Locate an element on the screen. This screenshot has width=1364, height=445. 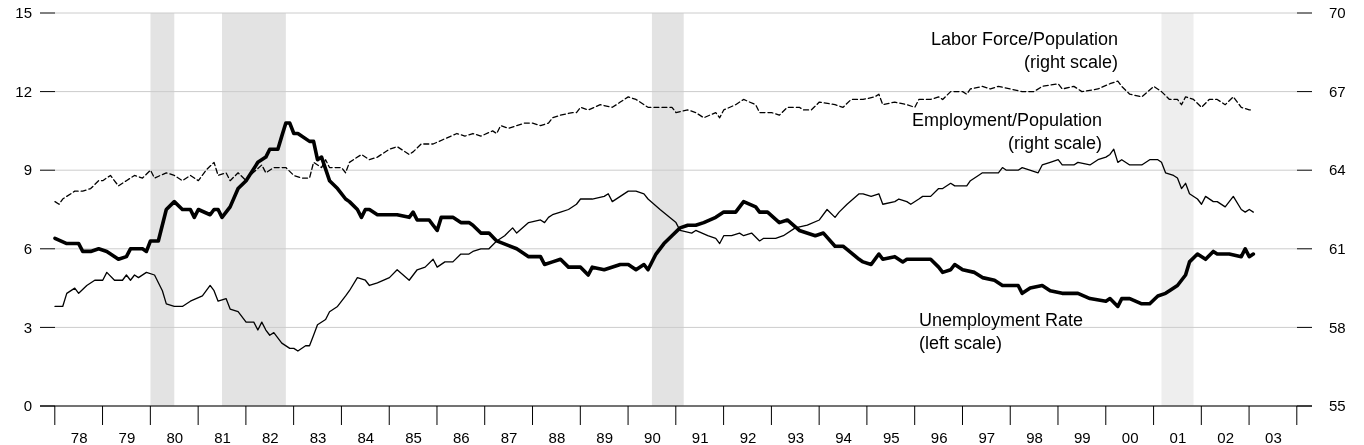
x-tick-label: 00 is located at coordinates (1130, 436).